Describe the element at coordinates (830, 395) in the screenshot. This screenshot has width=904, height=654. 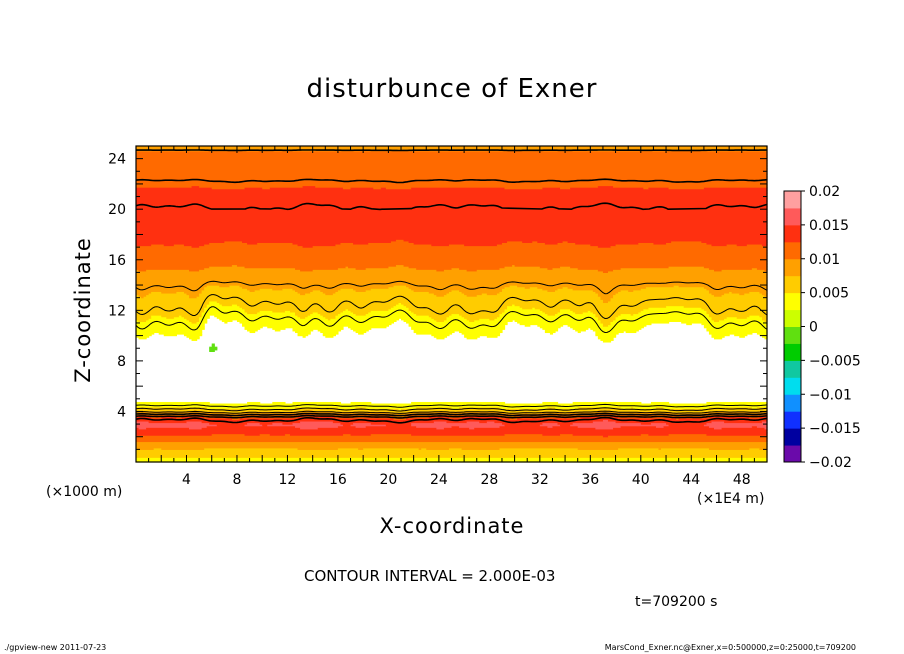
I see `colorbar-label: −0.01` at that location.